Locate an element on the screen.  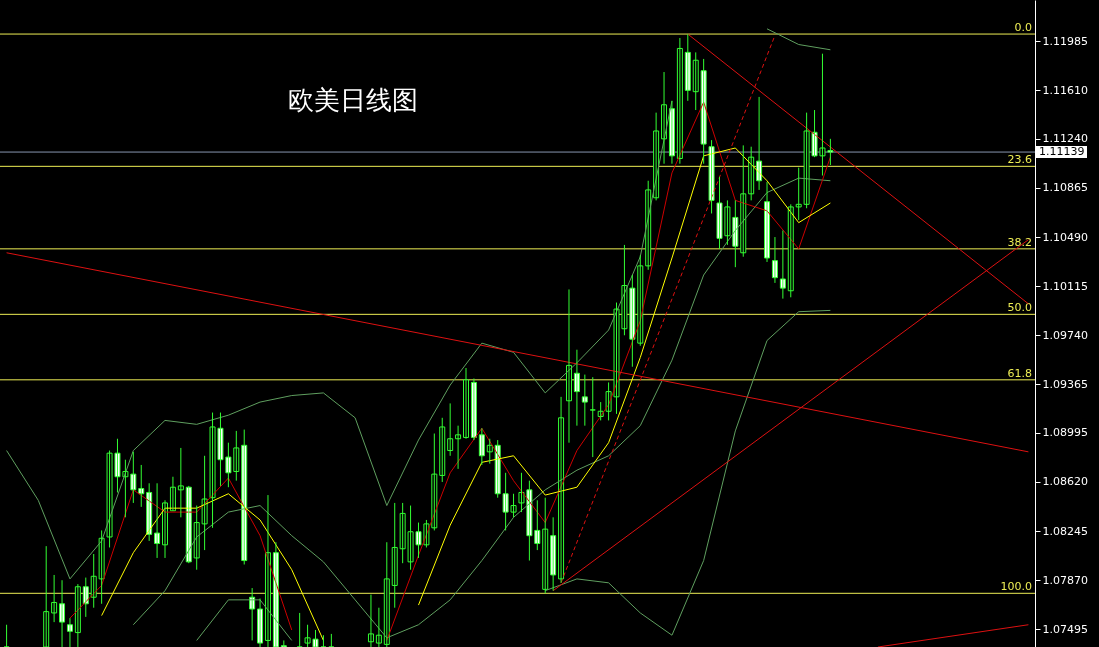
y-tick-label: 1.08995 is located at coordinates (1065, 433).